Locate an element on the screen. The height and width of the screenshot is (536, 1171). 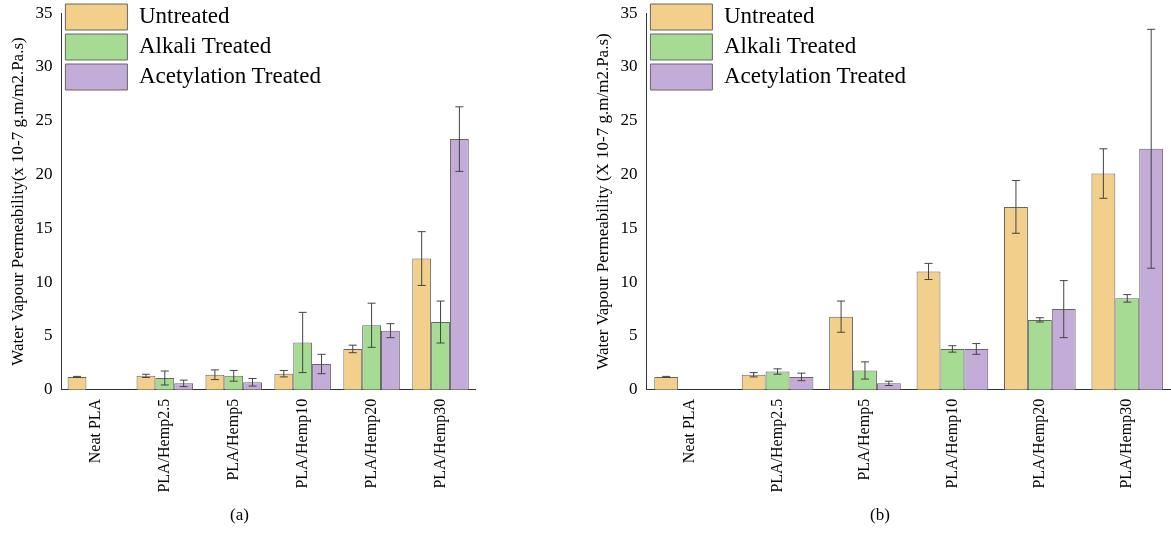
text: (b) is located at coordinates (880, 515).